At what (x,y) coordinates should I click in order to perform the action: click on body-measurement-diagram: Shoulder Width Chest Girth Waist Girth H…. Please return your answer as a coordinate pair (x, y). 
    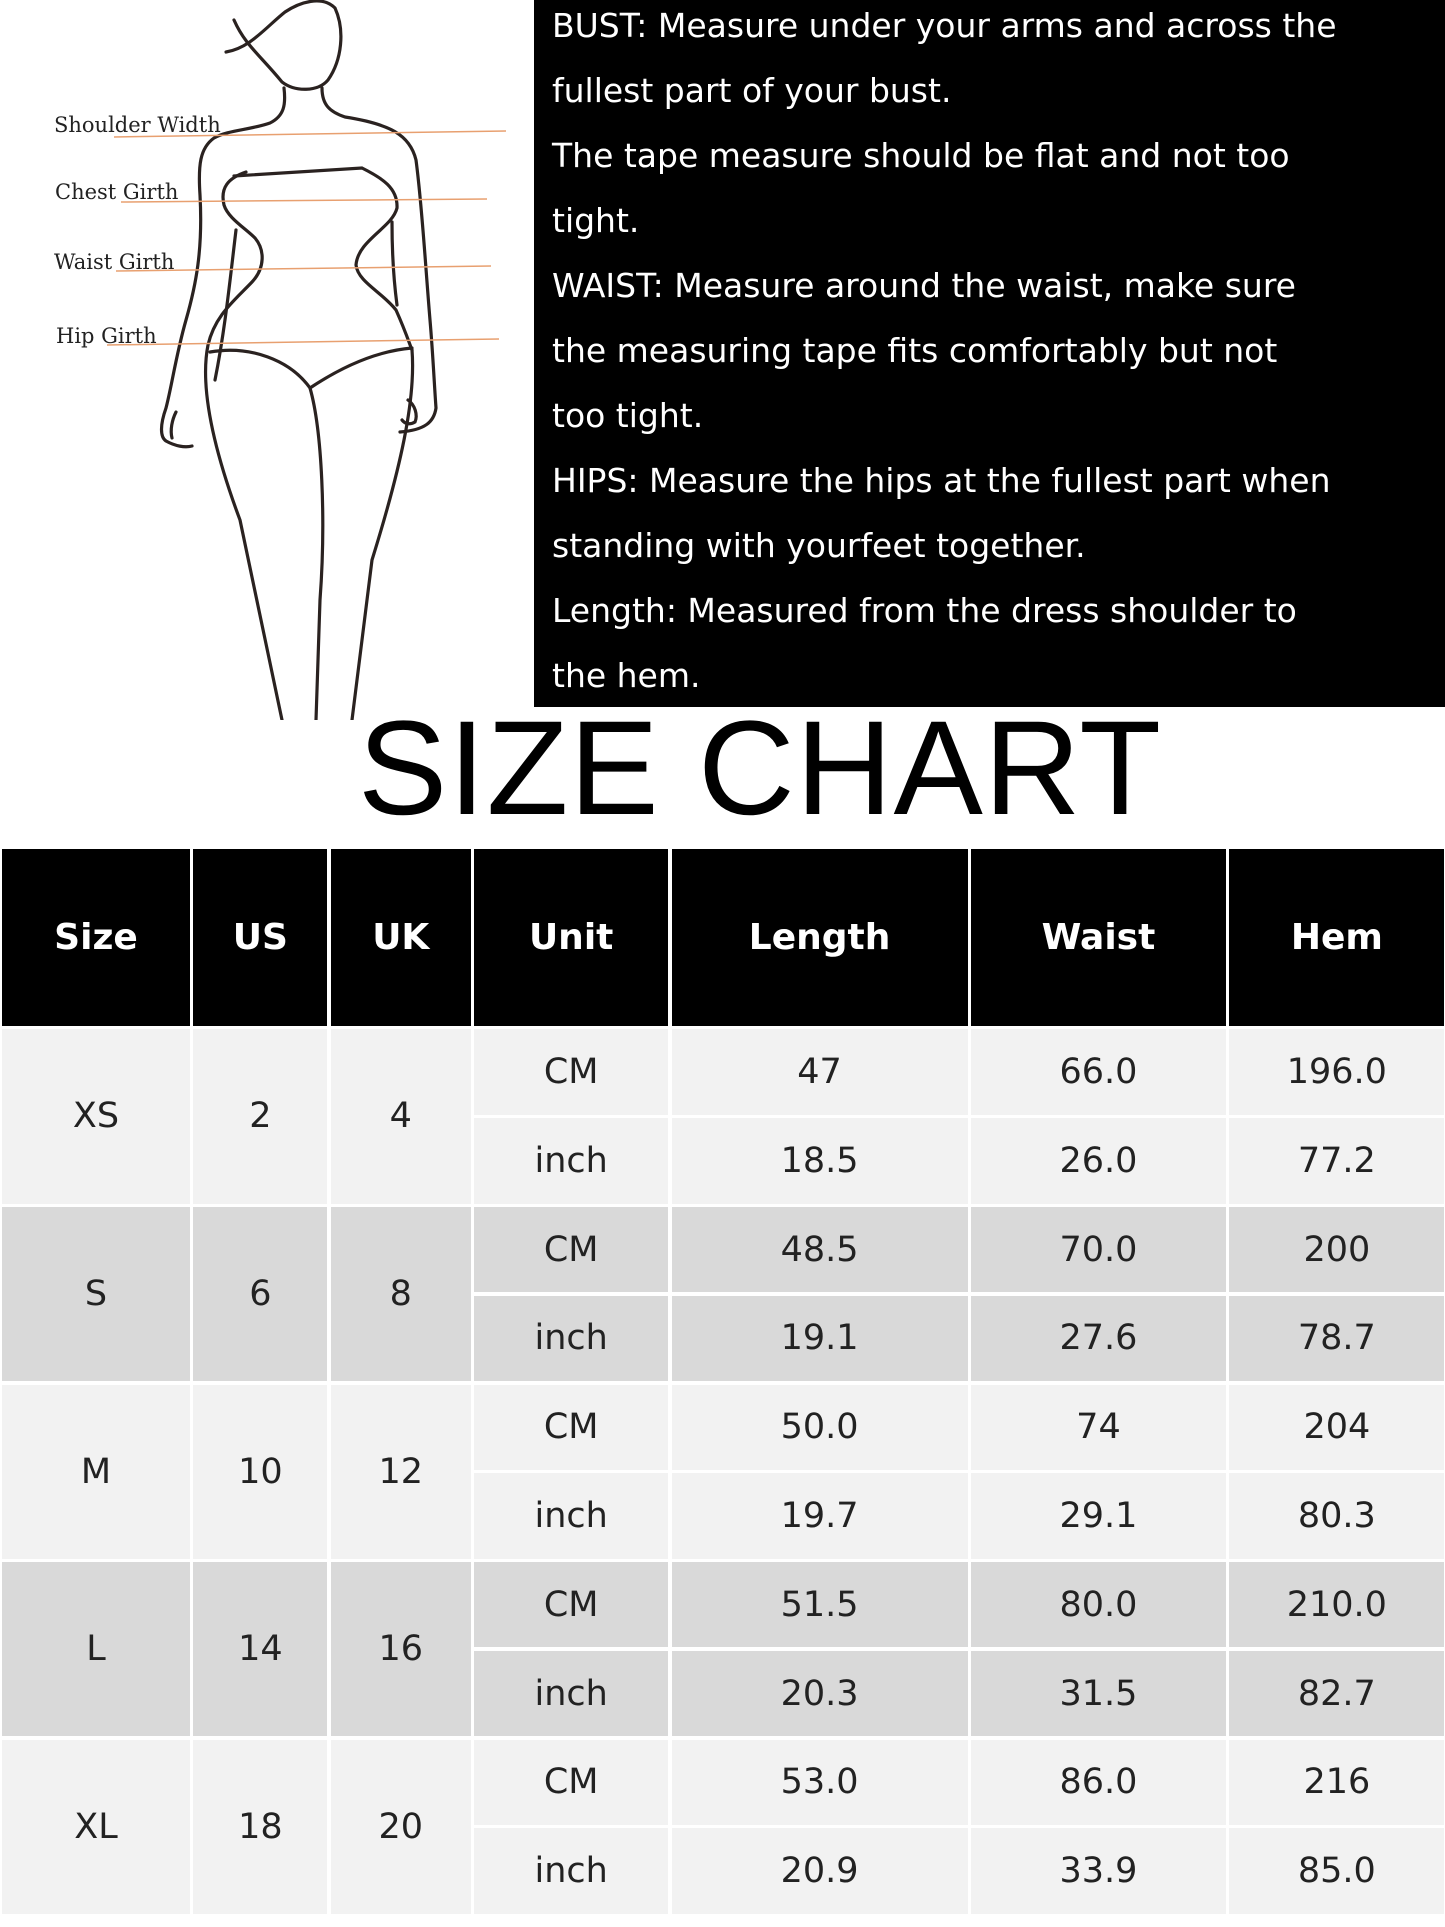
    Looking at the image, I should click on (267, 361).